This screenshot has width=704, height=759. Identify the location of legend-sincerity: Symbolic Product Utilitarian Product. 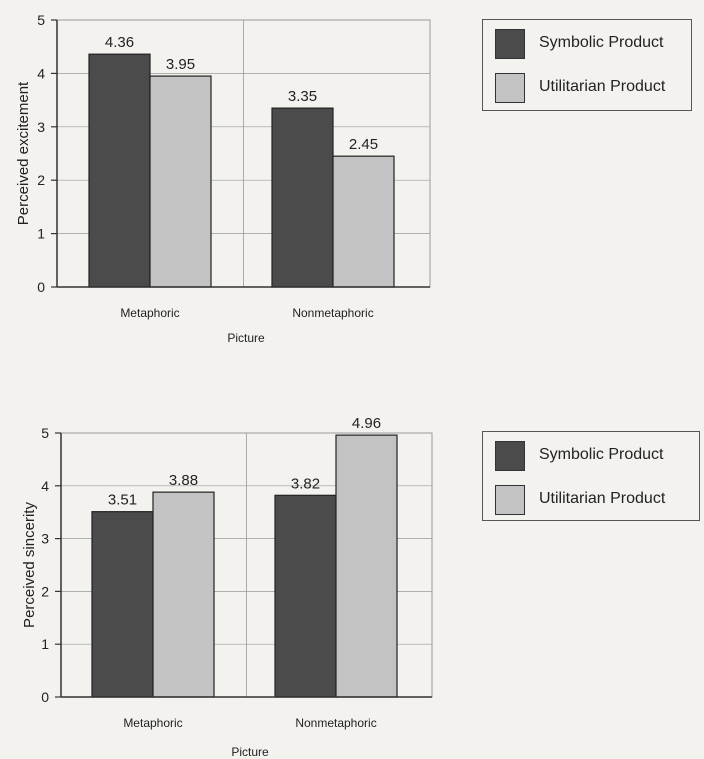
(591, 476).